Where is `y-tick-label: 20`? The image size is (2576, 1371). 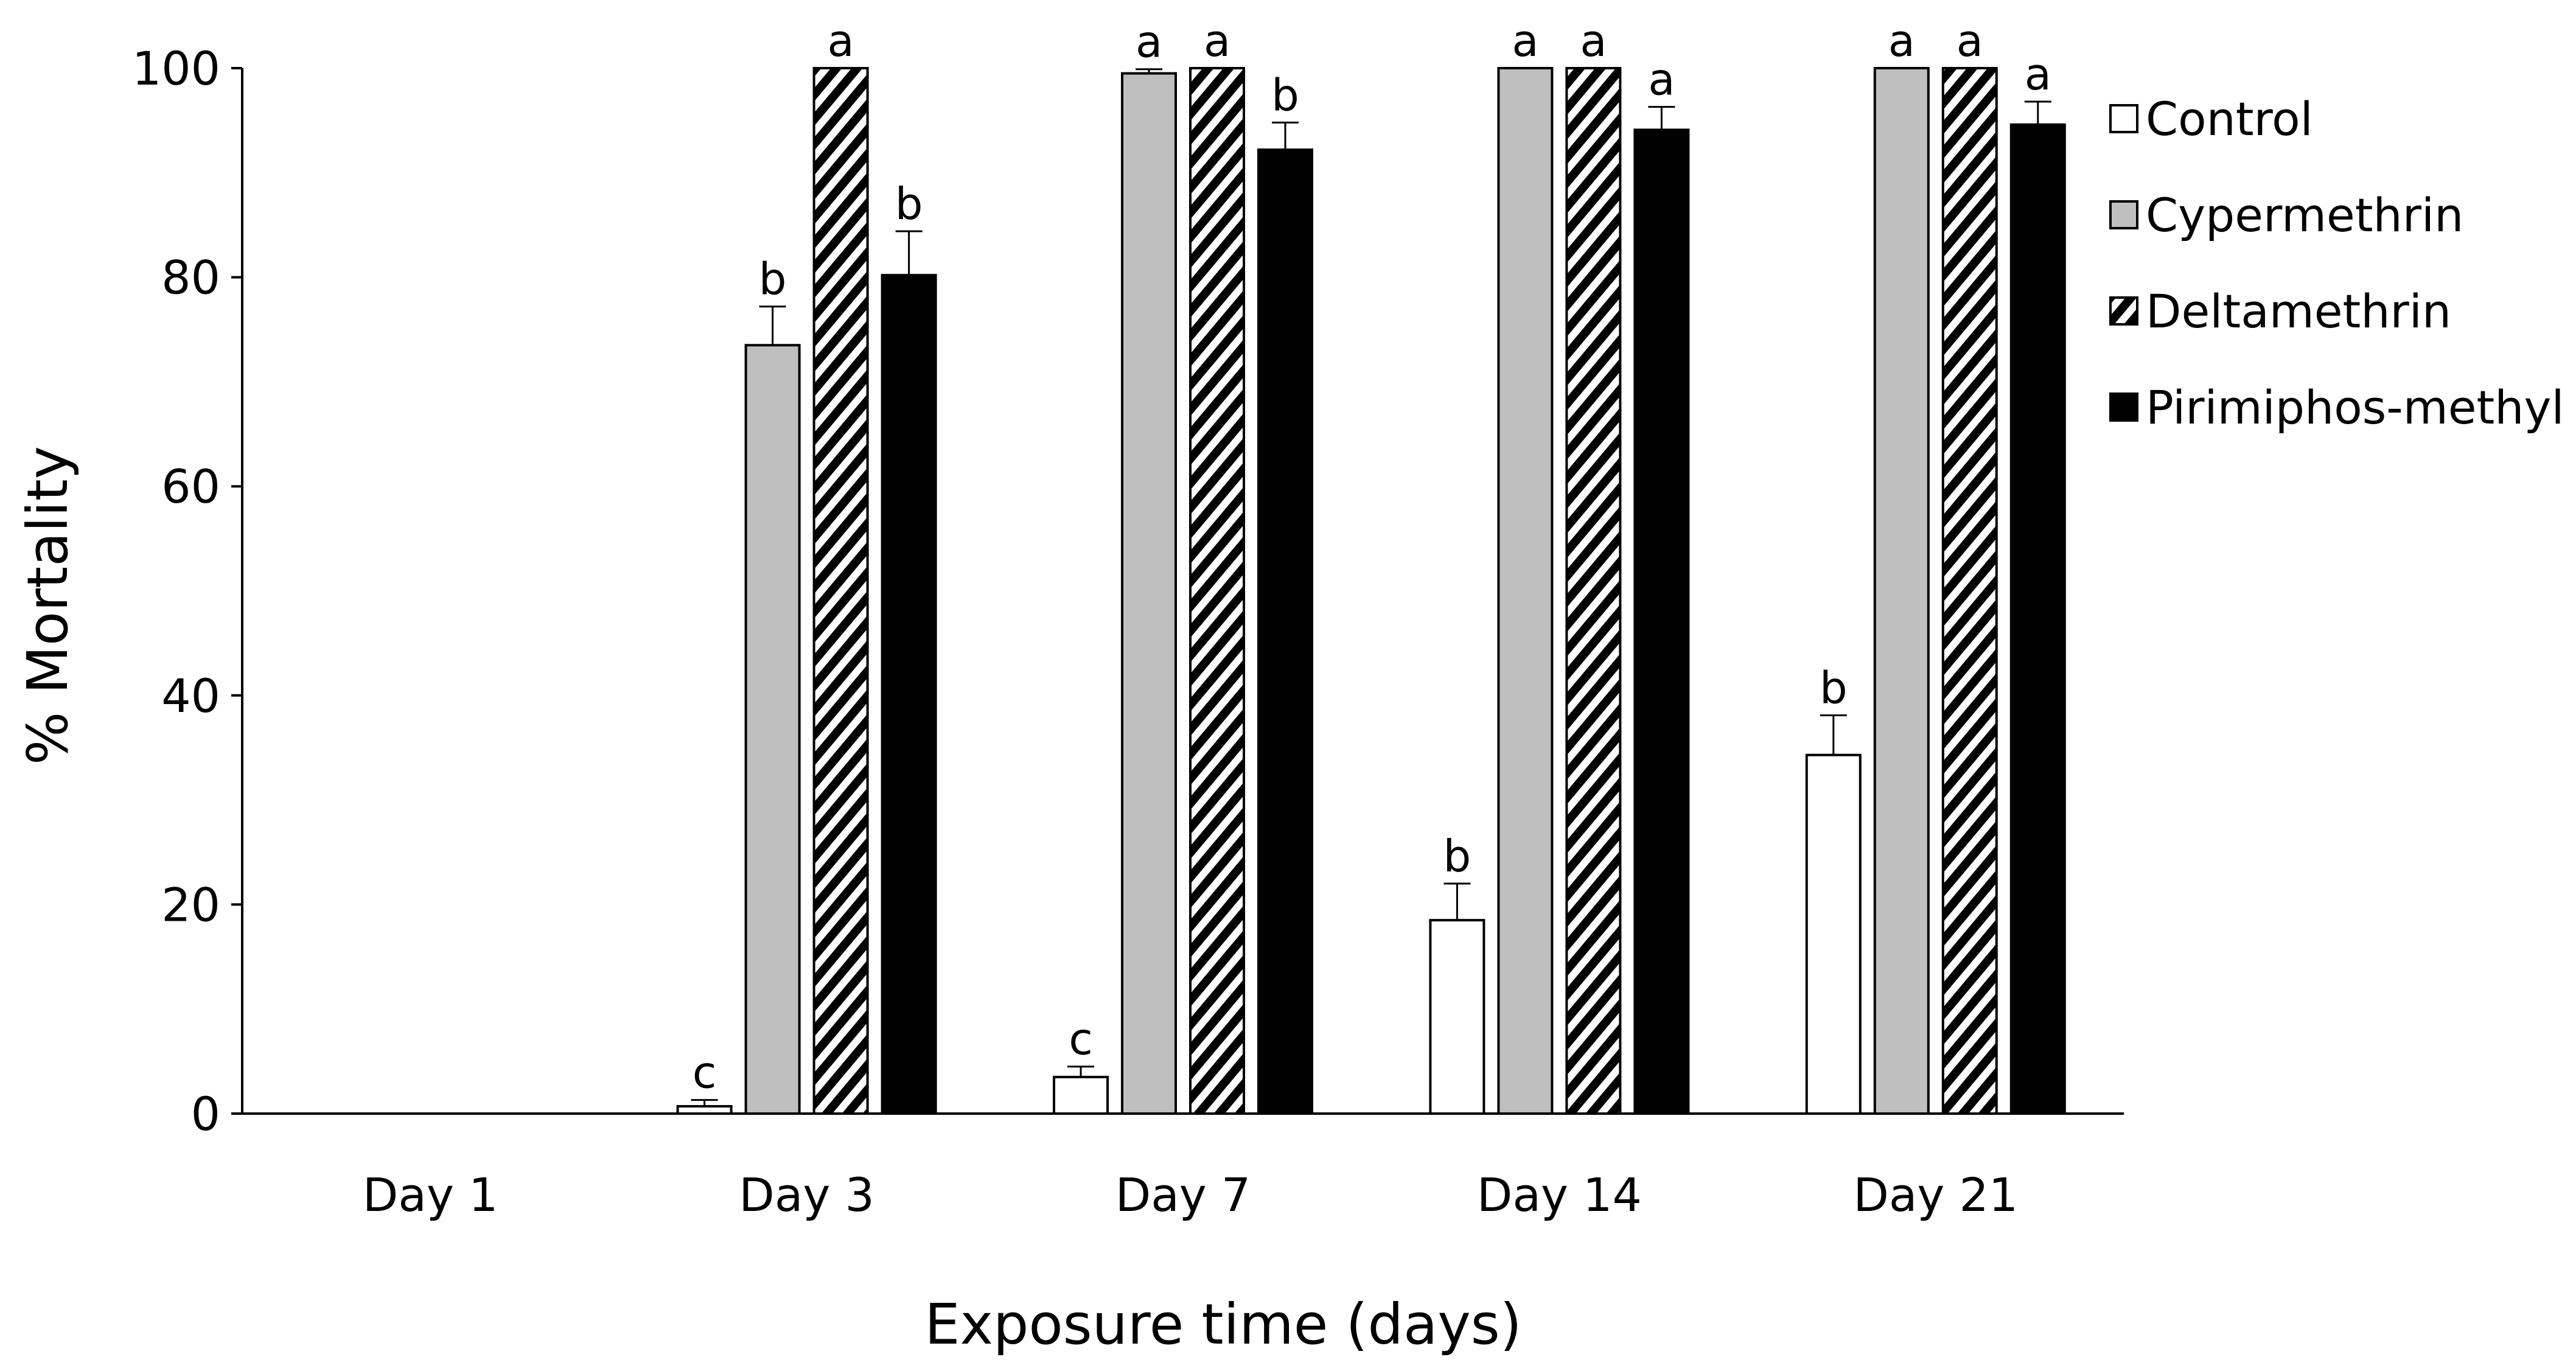
y-tick-label: 20 is located at coordinates (190, 904).